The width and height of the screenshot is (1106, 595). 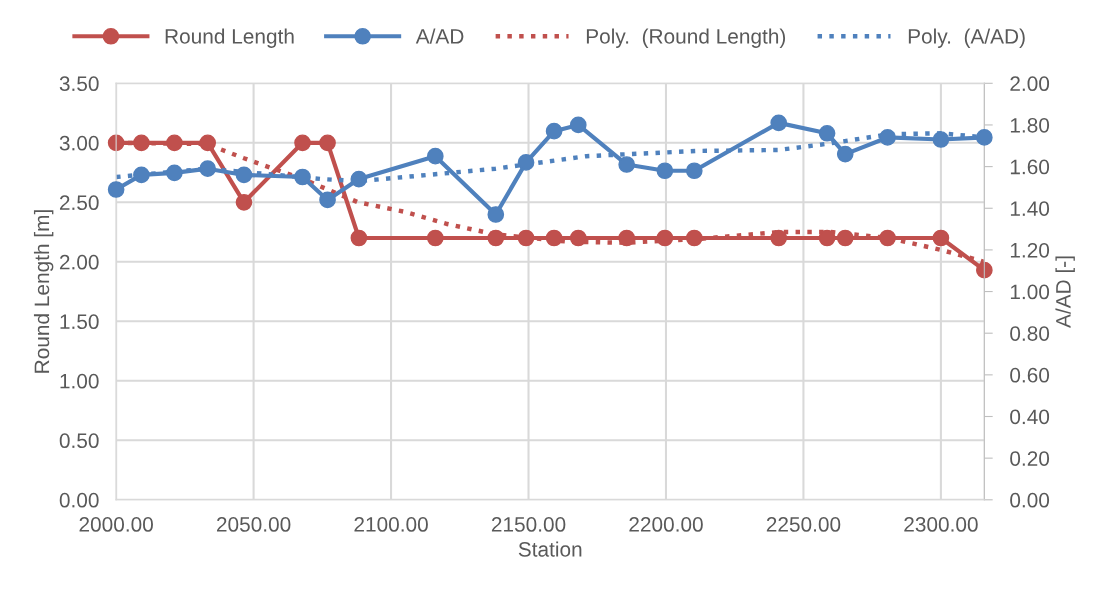 I want to click on y-tick-label: 3.50, so click(x=79, y=84).